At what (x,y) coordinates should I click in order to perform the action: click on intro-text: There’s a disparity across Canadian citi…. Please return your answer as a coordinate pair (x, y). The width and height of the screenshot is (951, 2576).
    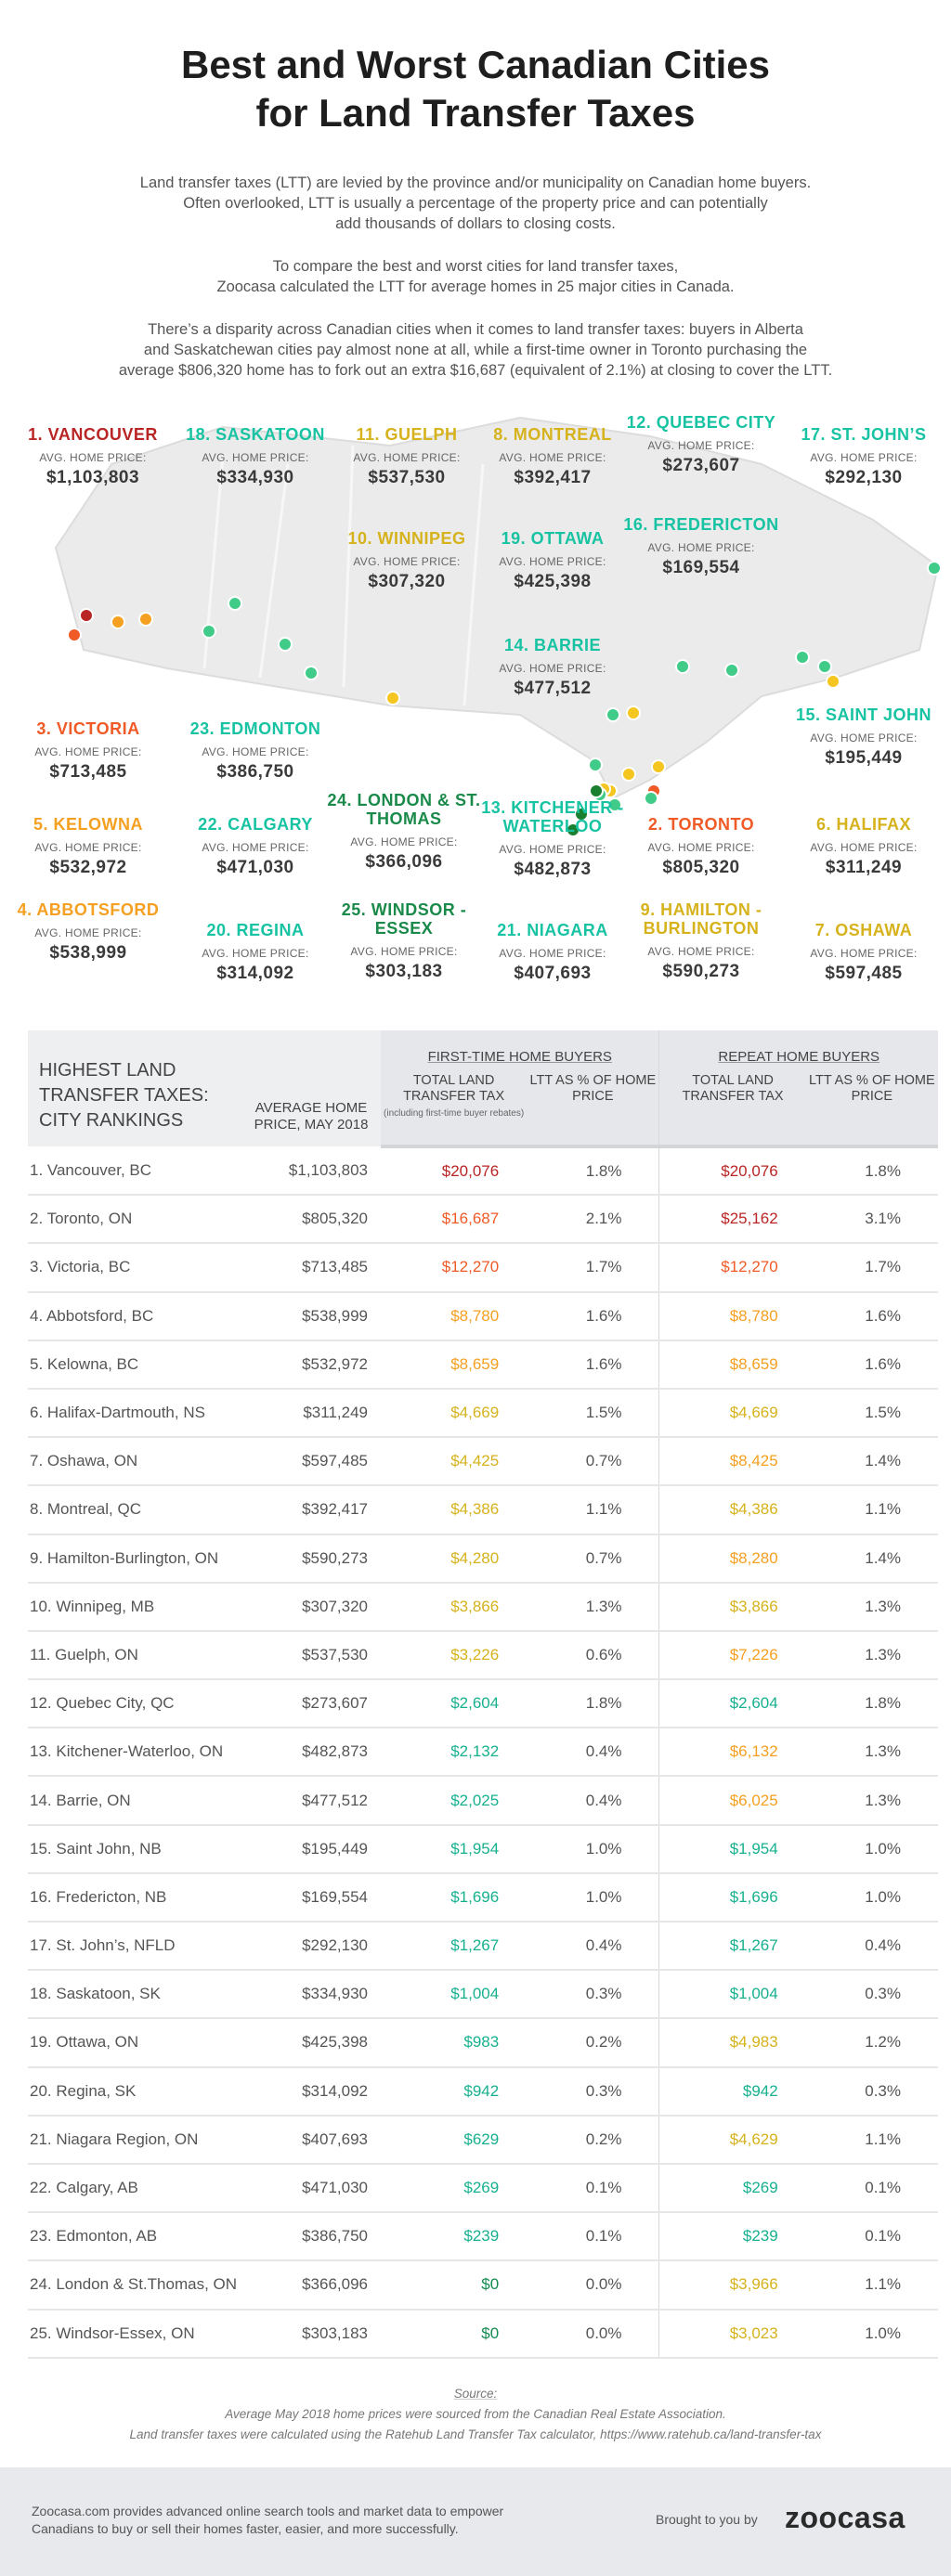
    Looking at the image, I should click on (475, 329).